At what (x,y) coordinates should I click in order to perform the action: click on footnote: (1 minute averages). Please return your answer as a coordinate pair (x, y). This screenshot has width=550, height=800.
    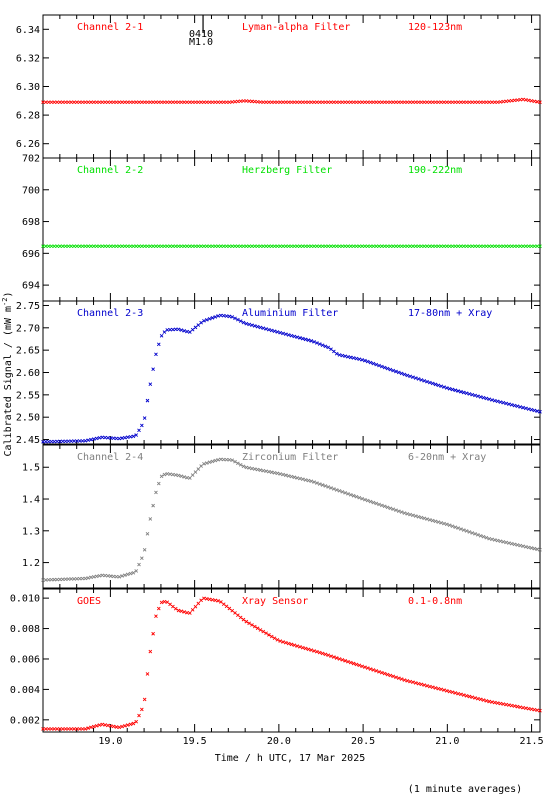
    Looking at the image, I should click on (465, 789).